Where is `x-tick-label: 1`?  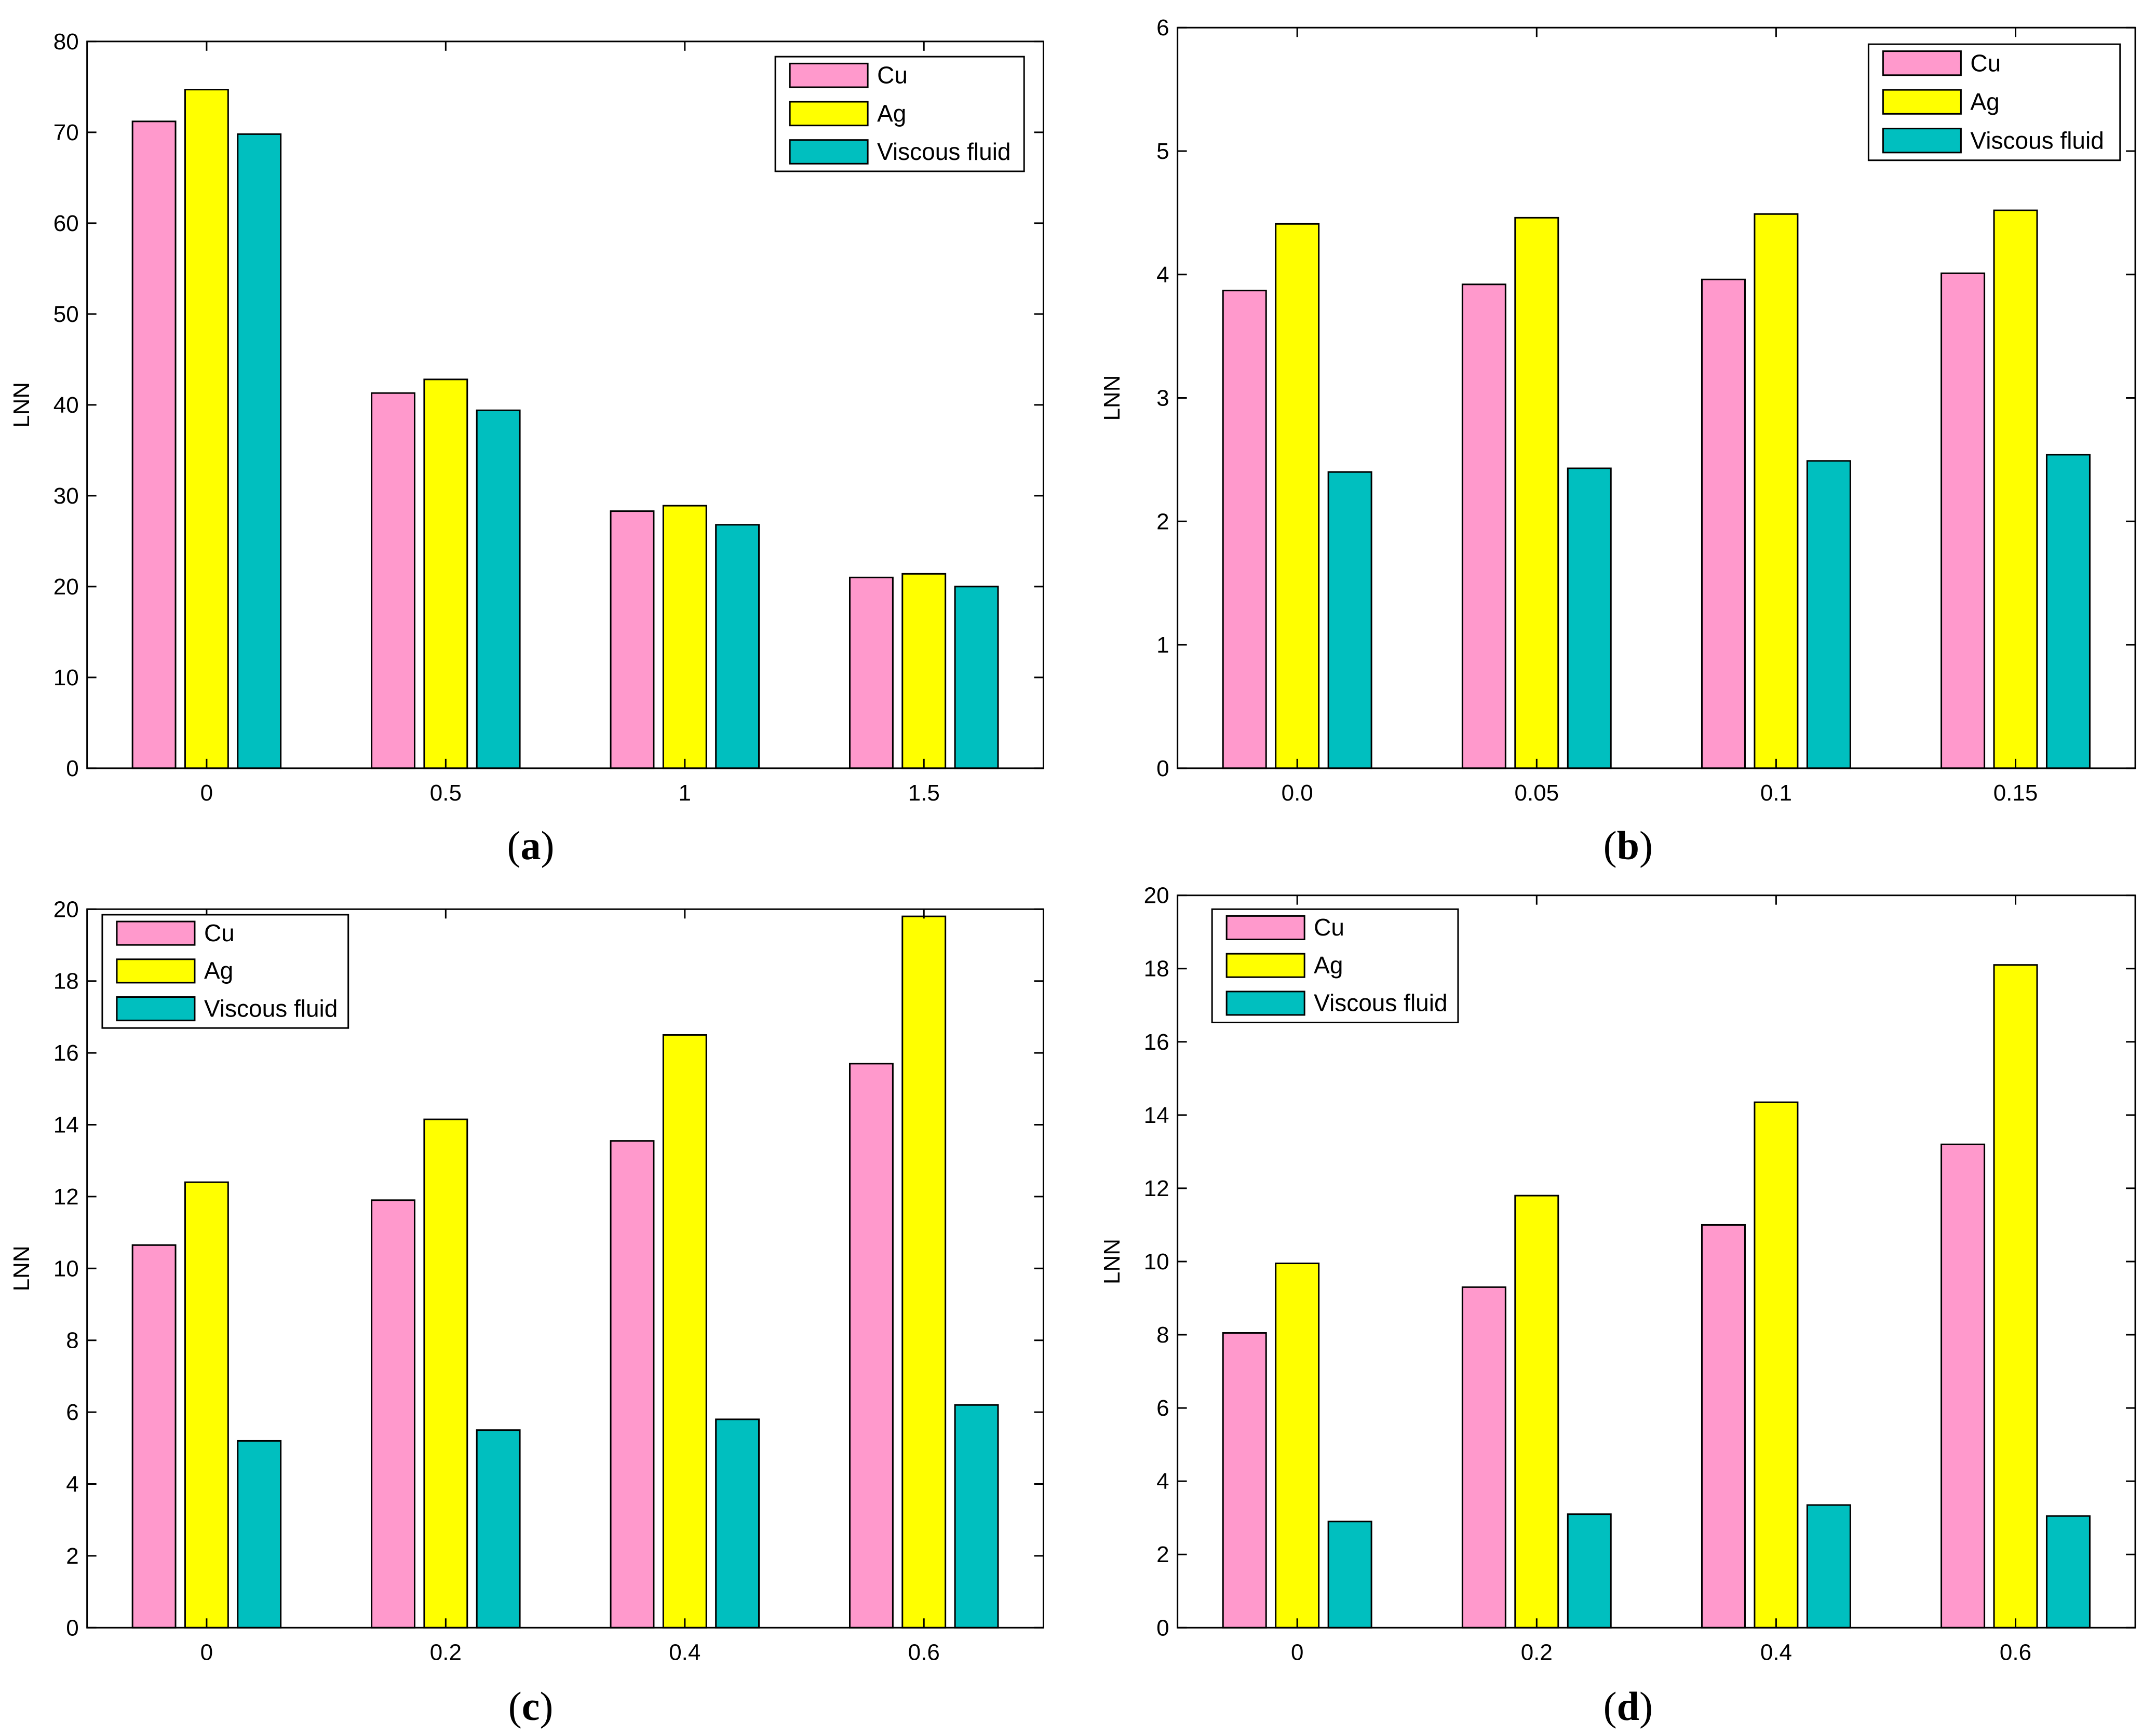
x-tick-label: 1 is located at coordinates (685, 793).